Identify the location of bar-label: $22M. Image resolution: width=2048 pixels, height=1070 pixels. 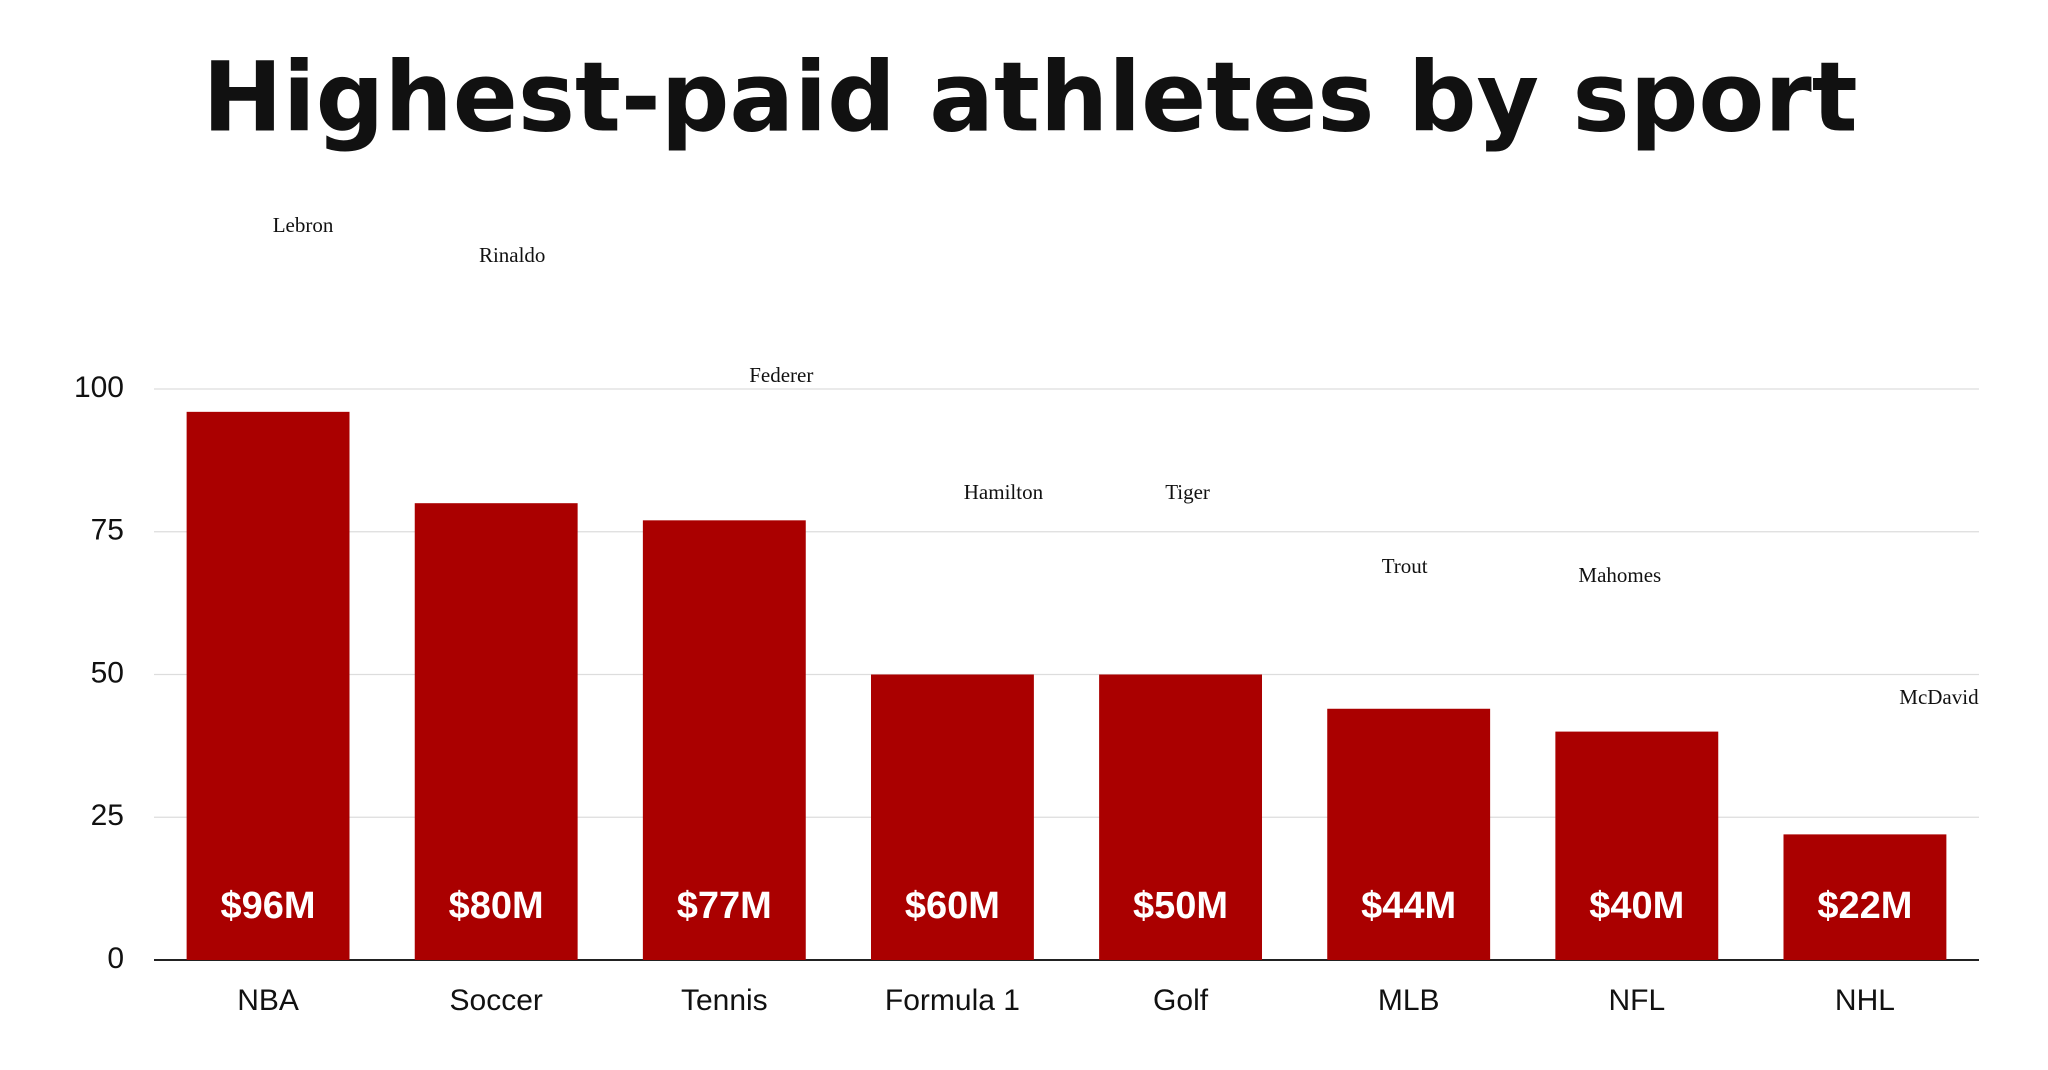
(1864, 906).